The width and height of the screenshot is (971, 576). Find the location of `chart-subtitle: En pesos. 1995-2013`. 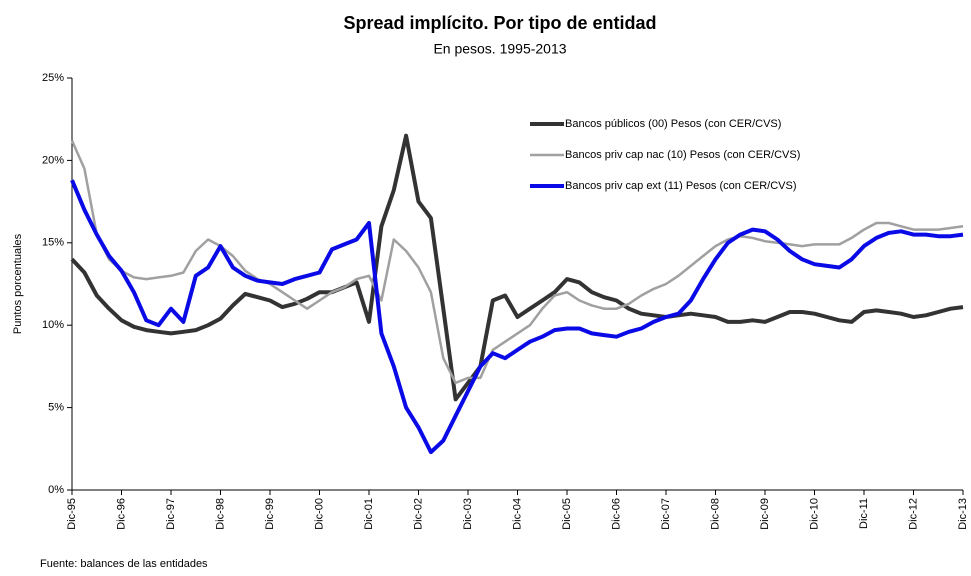

chart-subtitle: En pesos. 1995-2013 is located at coordinates (499, 49).